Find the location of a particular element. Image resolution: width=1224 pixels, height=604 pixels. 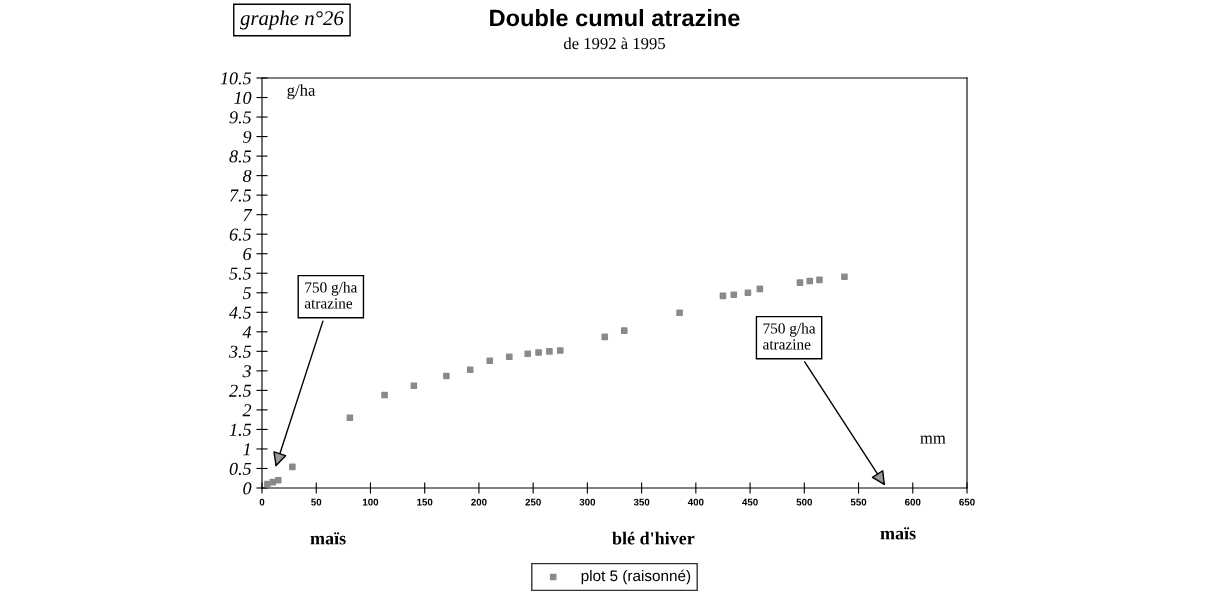

x-tick-label: 350 is located at coordinates (641, 502).